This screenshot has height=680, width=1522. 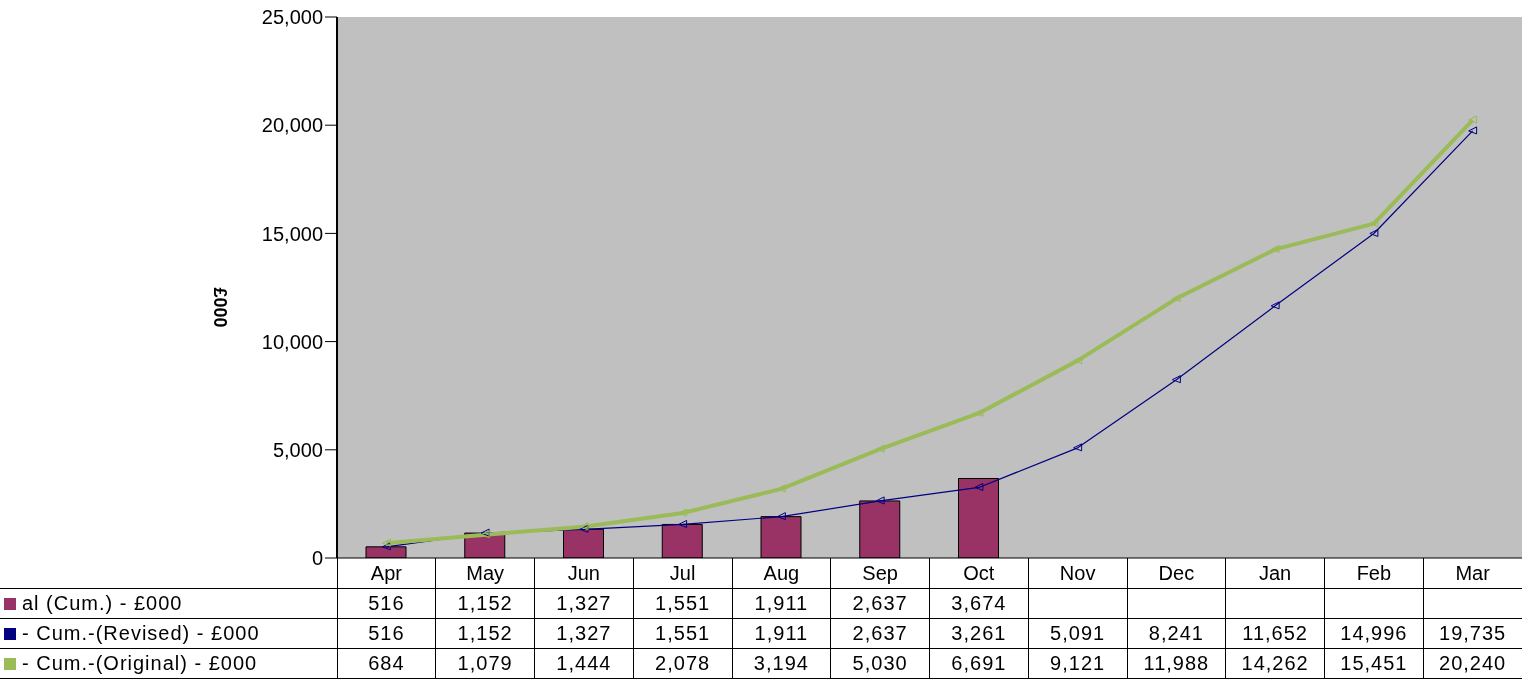 I want to click on data-label: 1,079, so click(x=485, y=663).